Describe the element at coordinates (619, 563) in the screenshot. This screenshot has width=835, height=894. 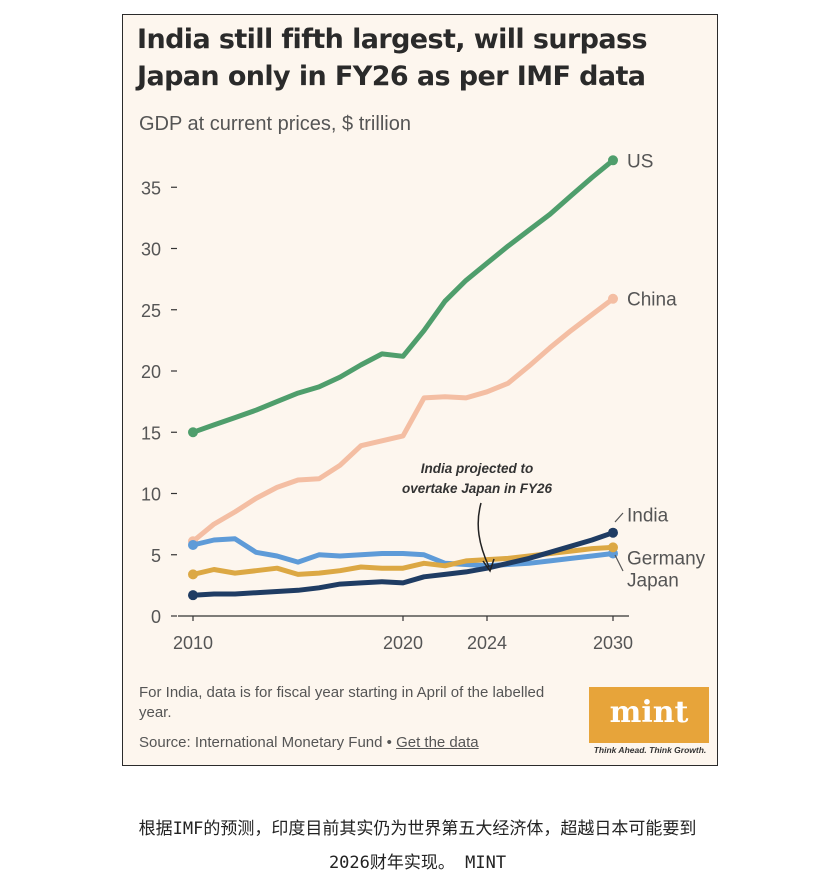
I see `japan-label-connector` at that location.